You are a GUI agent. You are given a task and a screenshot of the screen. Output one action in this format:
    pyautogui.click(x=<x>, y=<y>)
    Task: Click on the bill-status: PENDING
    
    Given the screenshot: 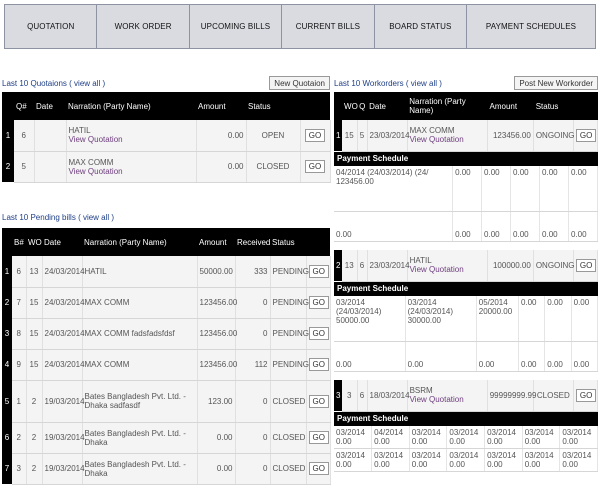 What is the action you would take?
    pyautogui.click(x=289, y=303)
    